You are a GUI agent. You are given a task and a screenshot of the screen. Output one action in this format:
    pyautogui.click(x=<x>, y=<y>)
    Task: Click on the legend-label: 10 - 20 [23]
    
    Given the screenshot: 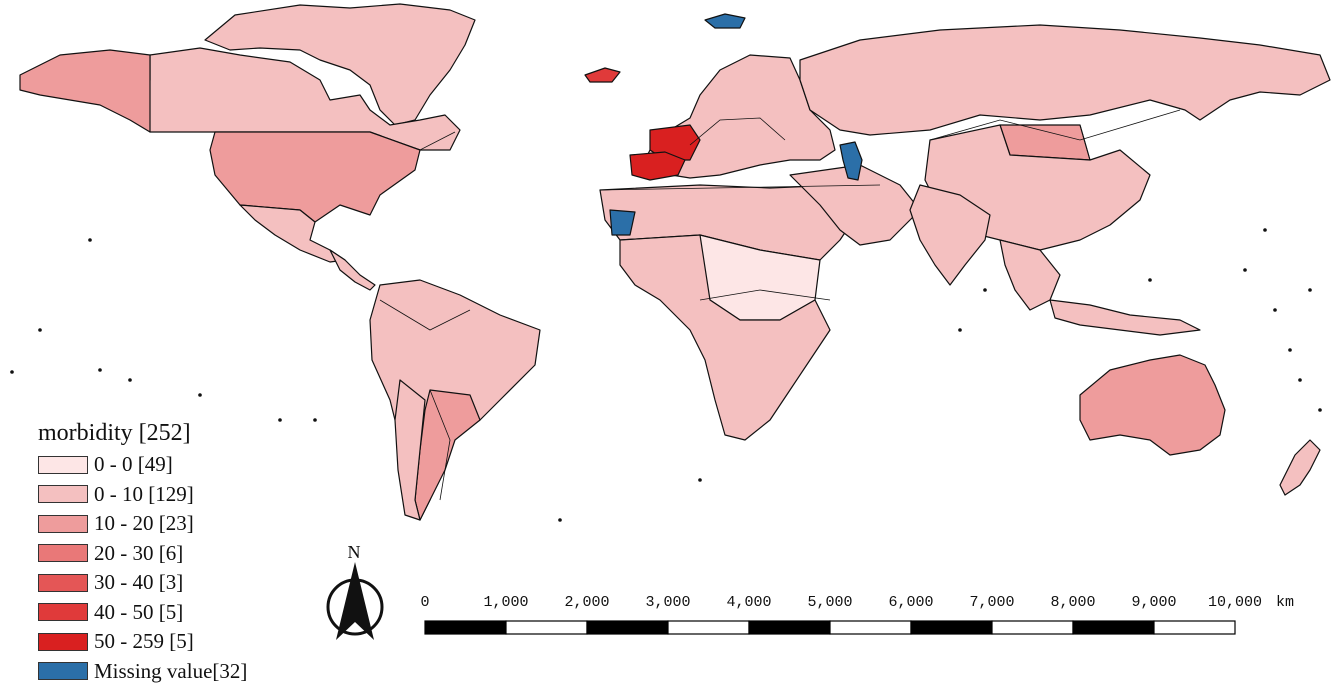 What is the action you would take?
    pyautogui.click(x=144, y=523)
    